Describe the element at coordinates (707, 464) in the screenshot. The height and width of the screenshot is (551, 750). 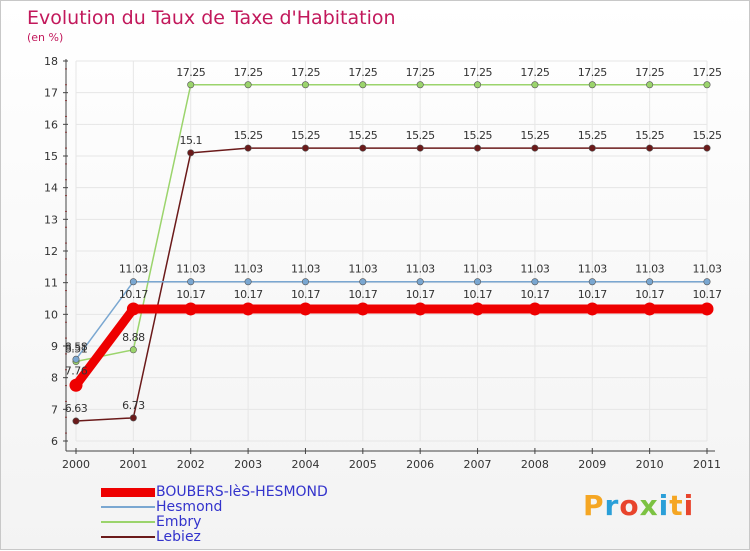
I see `x-tick-label: 2011` at that location.